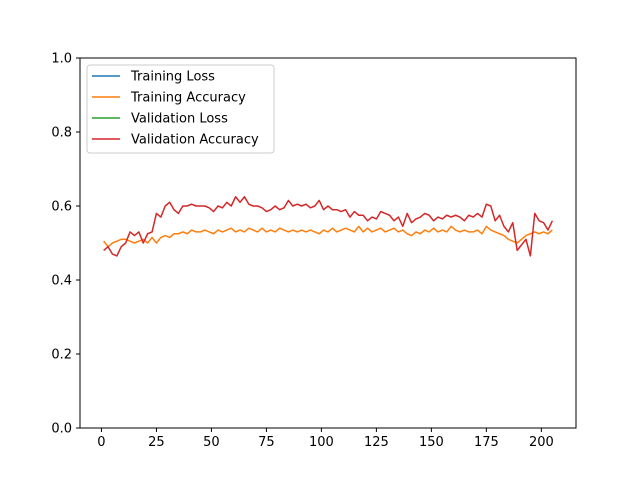 The width and height of the screenshot is (640, 480). I want to click on x-tick-label: 100, so click(321, 442).